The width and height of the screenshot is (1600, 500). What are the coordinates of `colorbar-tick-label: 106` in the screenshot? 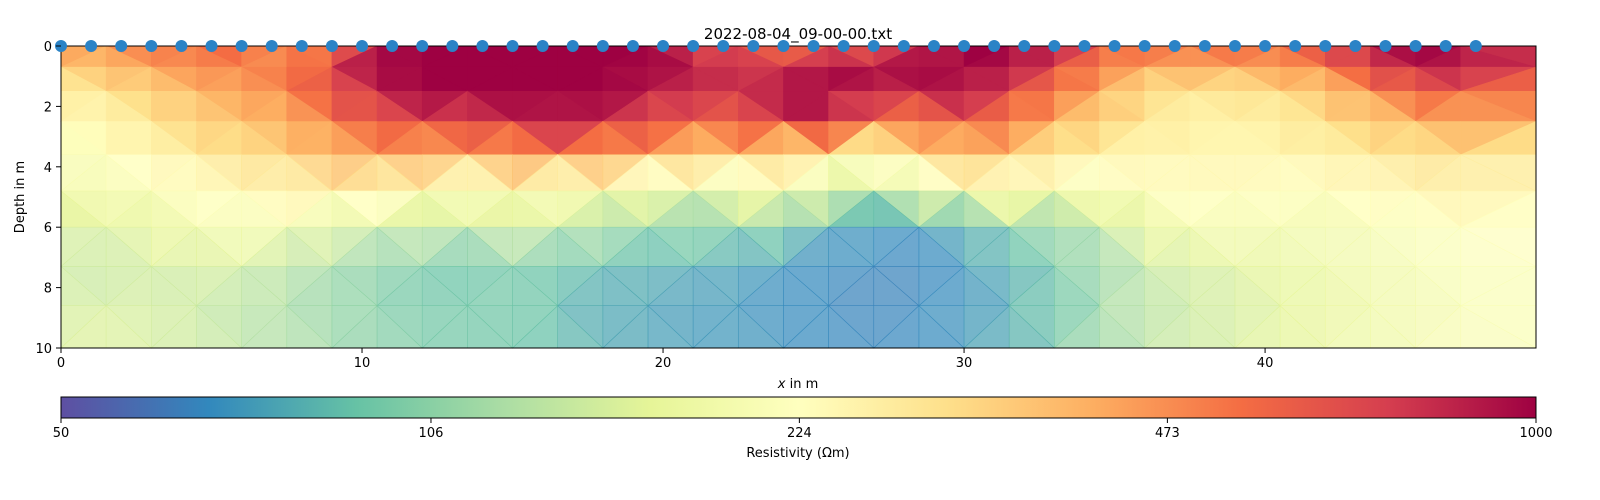 It's located at (431, 433).